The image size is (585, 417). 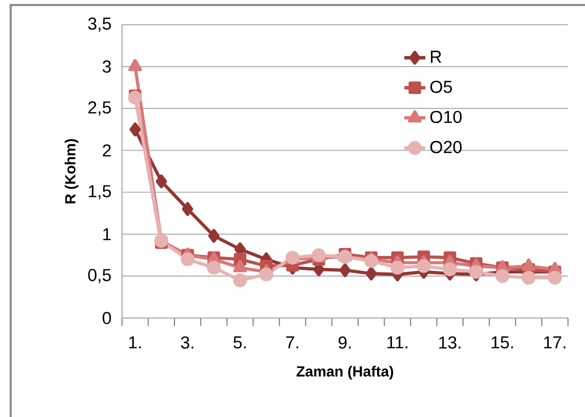 What do you see at coordinates (555, 342) in the screenshot?
I see `x-tick-label: 17.` at bounding box center [555, 342].